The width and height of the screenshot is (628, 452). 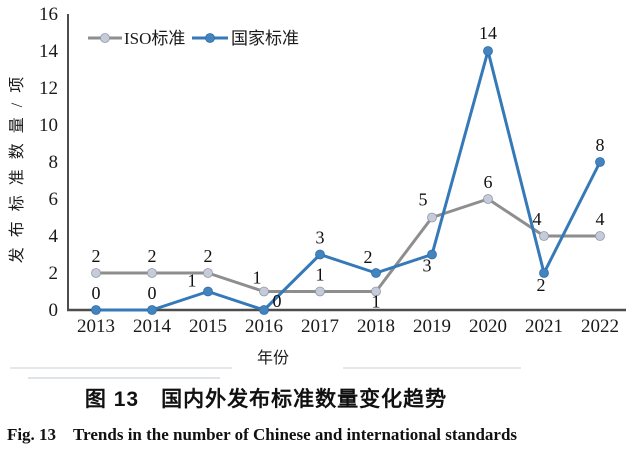 What do you see at coordinates (273, 358) in the screenshot?
I see `x-axis-title: 年份` at bounding box center [273, 358].